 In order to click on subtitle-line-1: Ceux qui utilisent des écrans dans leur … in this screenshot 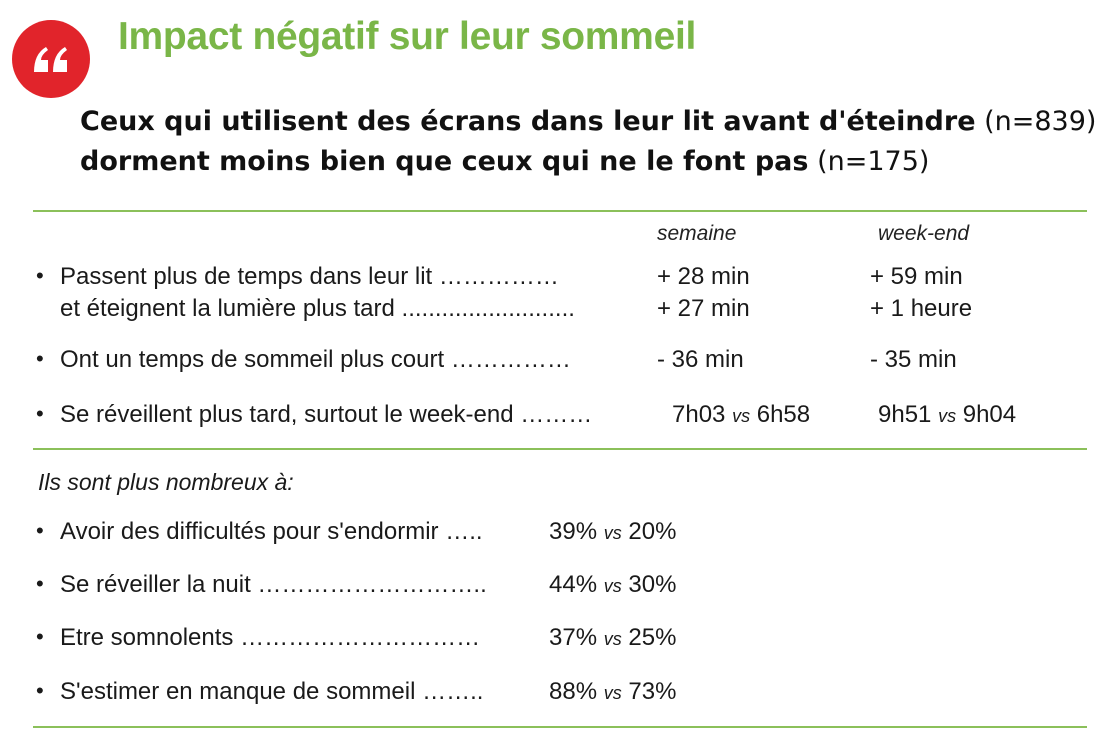, I will do `click(588, 121)`.